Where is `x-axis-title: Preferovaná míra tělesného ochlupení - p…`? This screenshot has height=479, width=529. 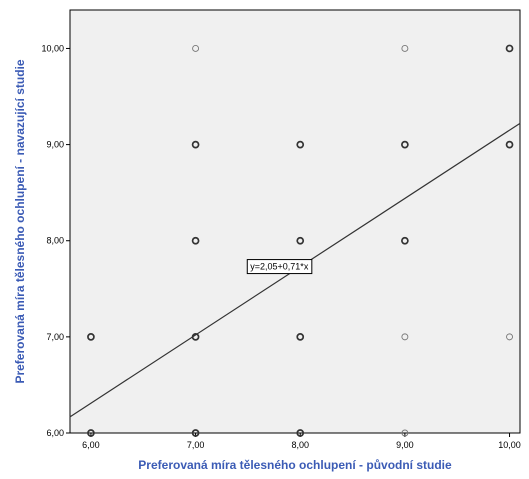 x-axis-title: Preferovaná míra tělesného ochlupení - p… is located at coordinates (295, 465).